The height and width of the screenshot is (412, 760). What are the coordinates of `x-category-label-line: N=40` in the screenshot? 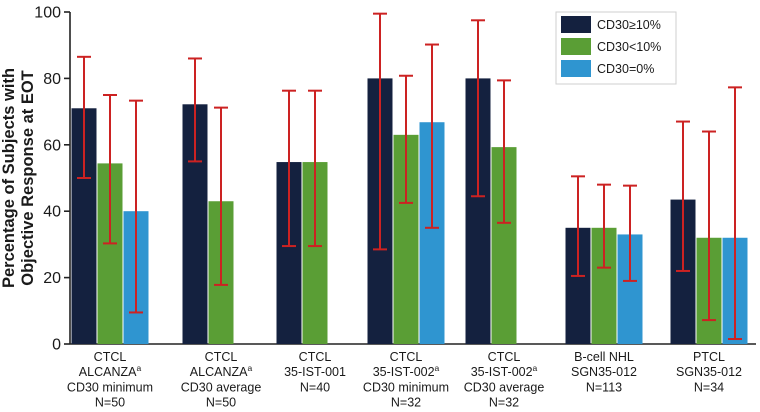 It's located at (315, 387).